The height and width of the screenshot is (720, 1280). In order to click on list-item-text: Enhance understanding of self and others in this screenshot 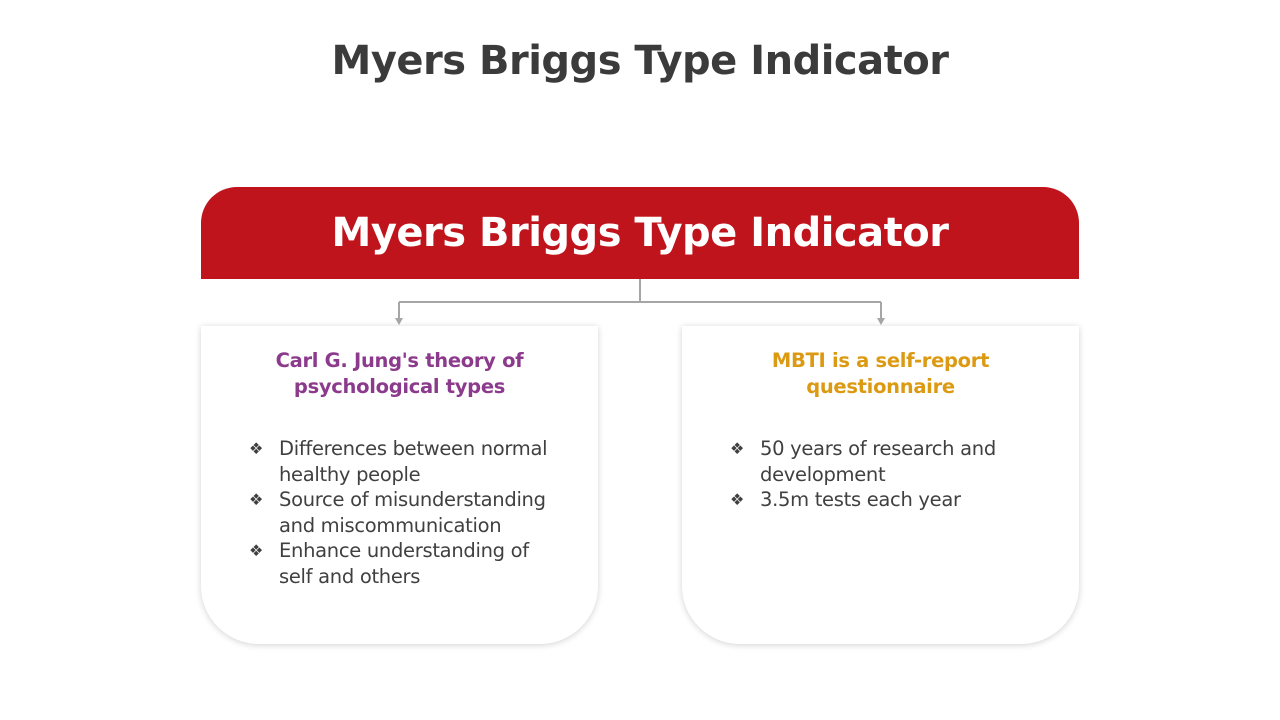, I will do `click(404, 563)`.